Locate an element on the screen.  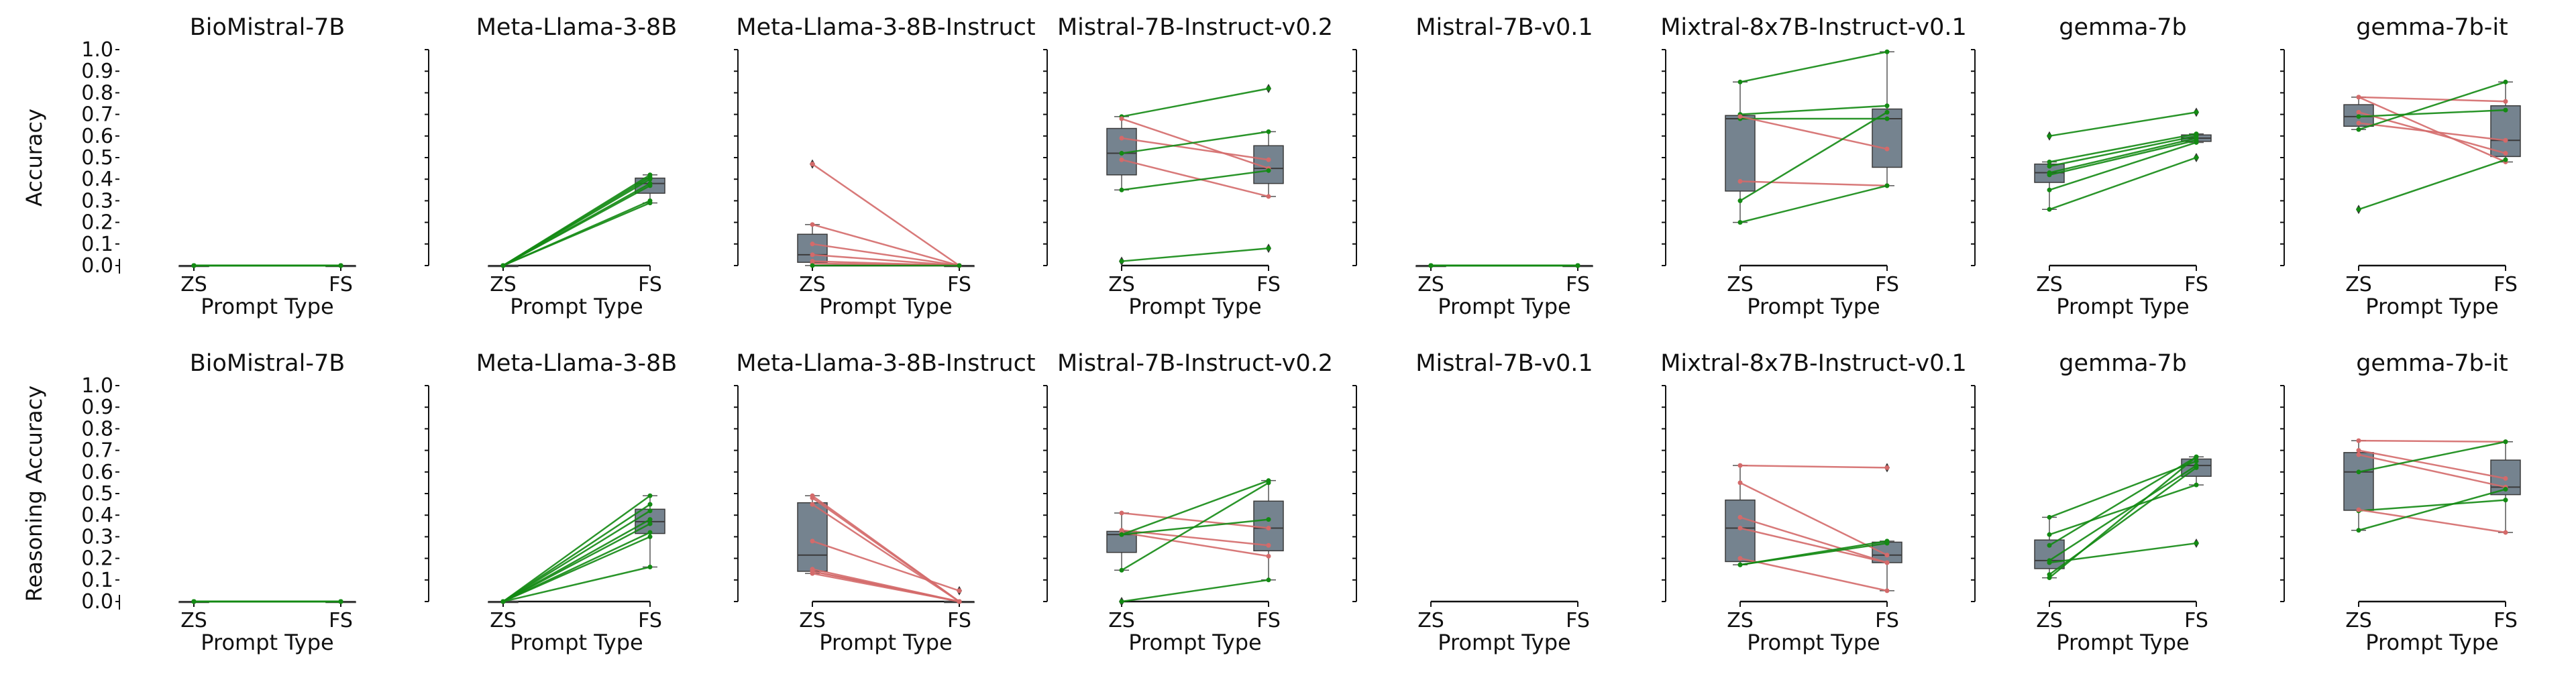
y-tick-label: 0.8 is located at coordinates (97, 93).